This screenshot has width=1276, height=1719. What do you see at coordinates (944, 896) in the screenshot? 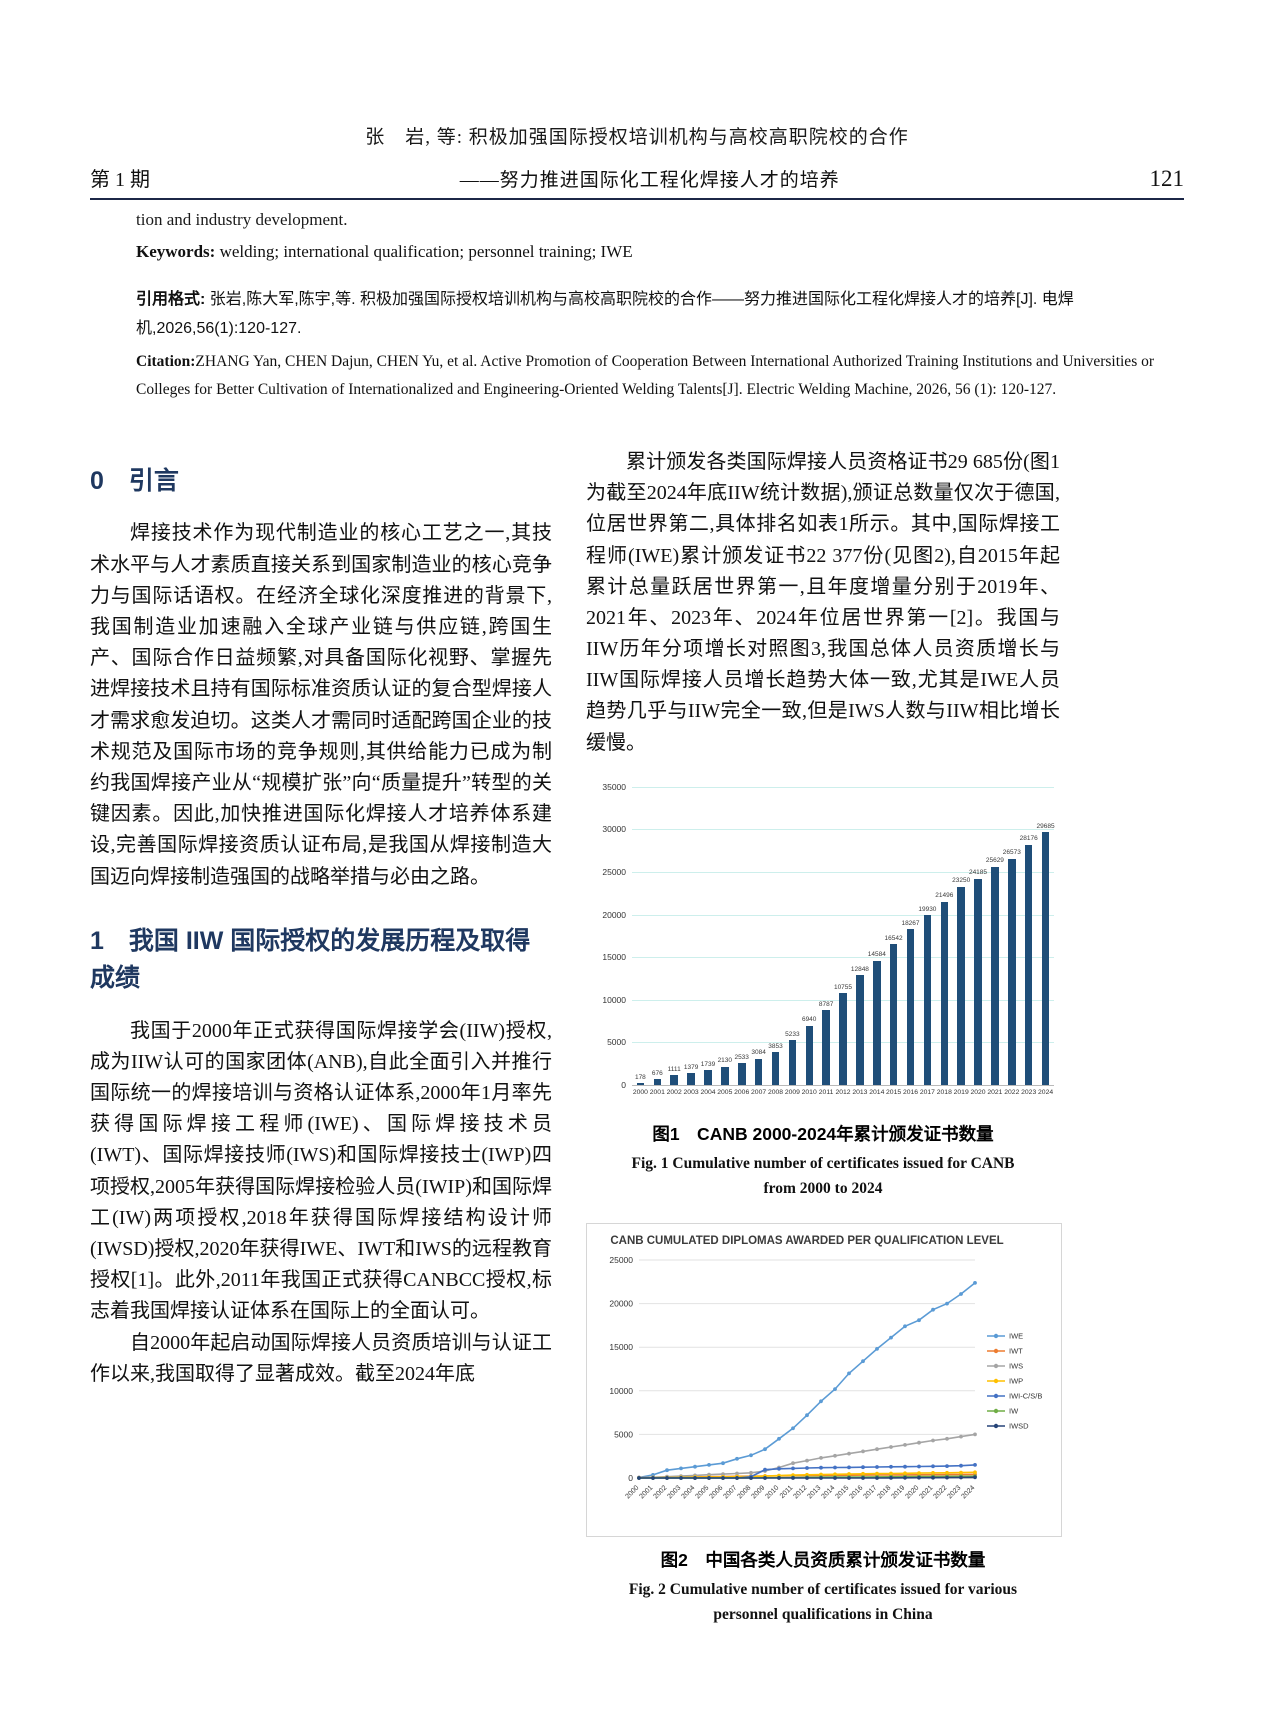
I see `fig1-bar-value: 21496` at bounding box center [944, 896].